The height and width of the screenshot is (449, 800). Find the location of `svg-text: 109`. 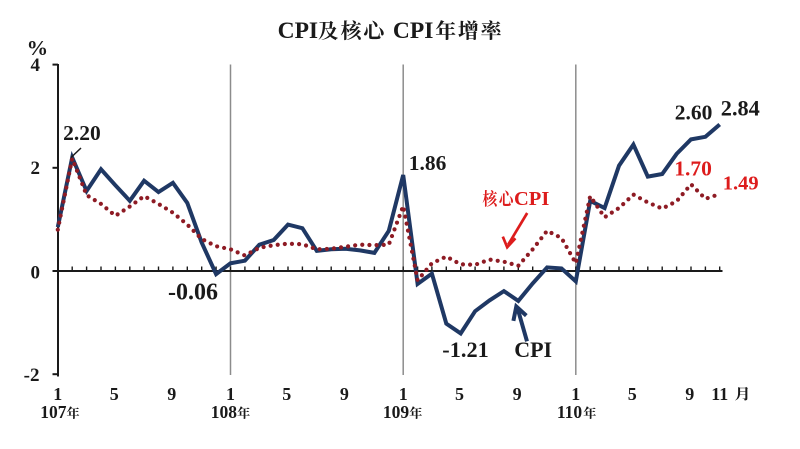

svg-text: 109 is located at coordinates (396, 412).